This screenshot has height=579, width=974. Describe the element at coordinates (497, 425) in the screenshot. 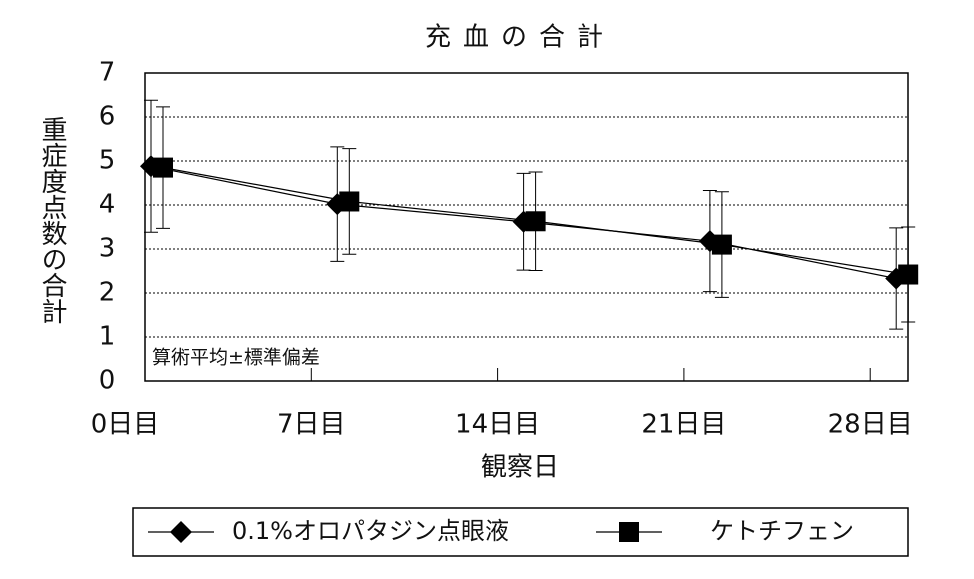

I see `x-tick-label: 14日目` at that location.